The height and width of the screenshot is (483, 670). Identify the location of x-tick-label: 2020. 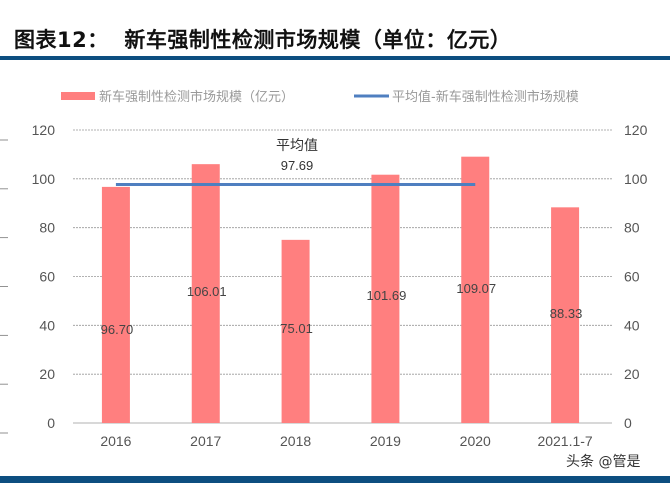
(475, 441).